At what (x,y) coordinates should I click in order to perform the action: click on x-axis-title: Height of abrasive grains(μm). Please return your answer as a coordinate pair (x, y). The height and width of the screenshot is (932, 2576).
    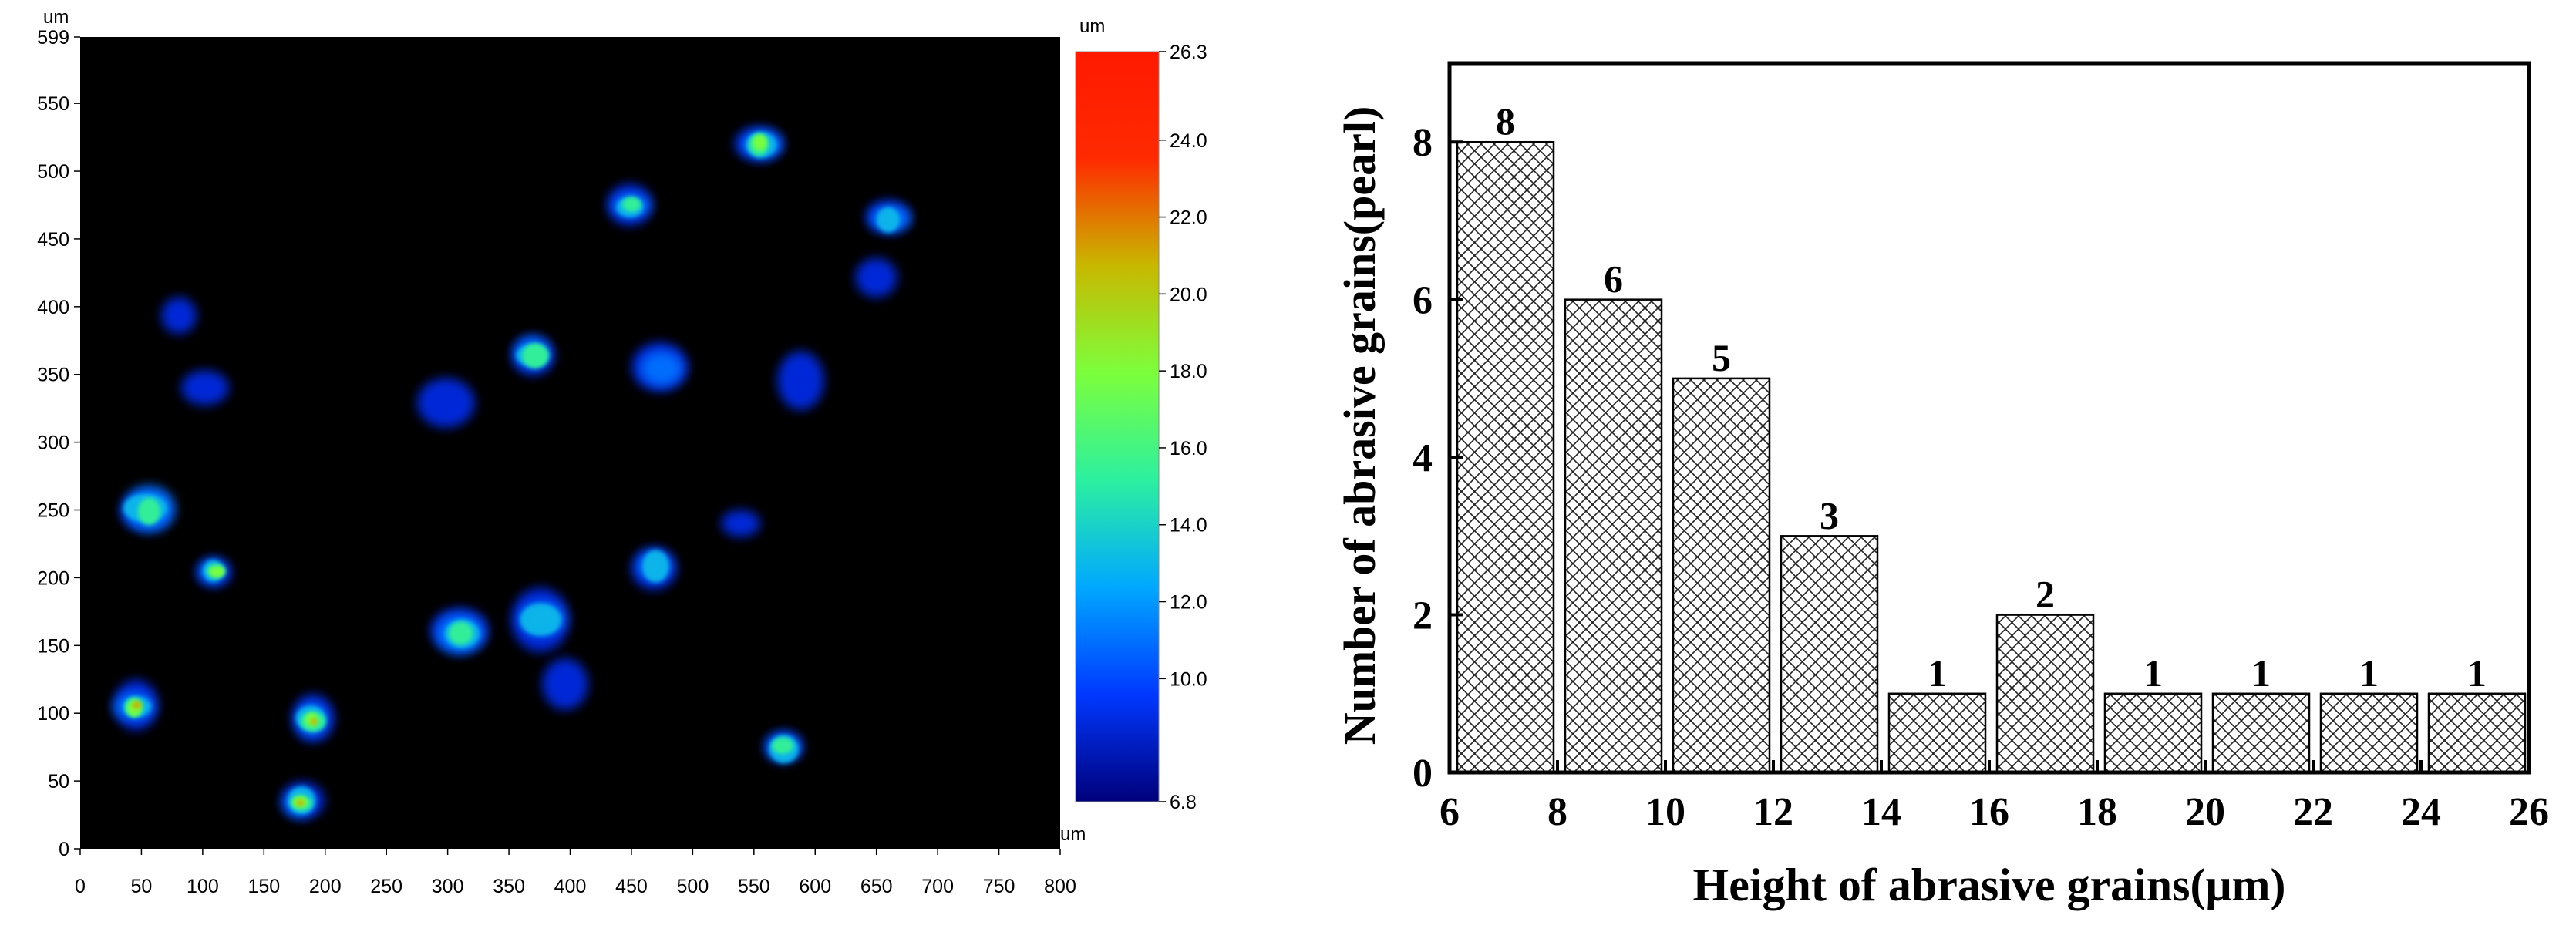
    Looking at the image, I should click on (1990, 885).